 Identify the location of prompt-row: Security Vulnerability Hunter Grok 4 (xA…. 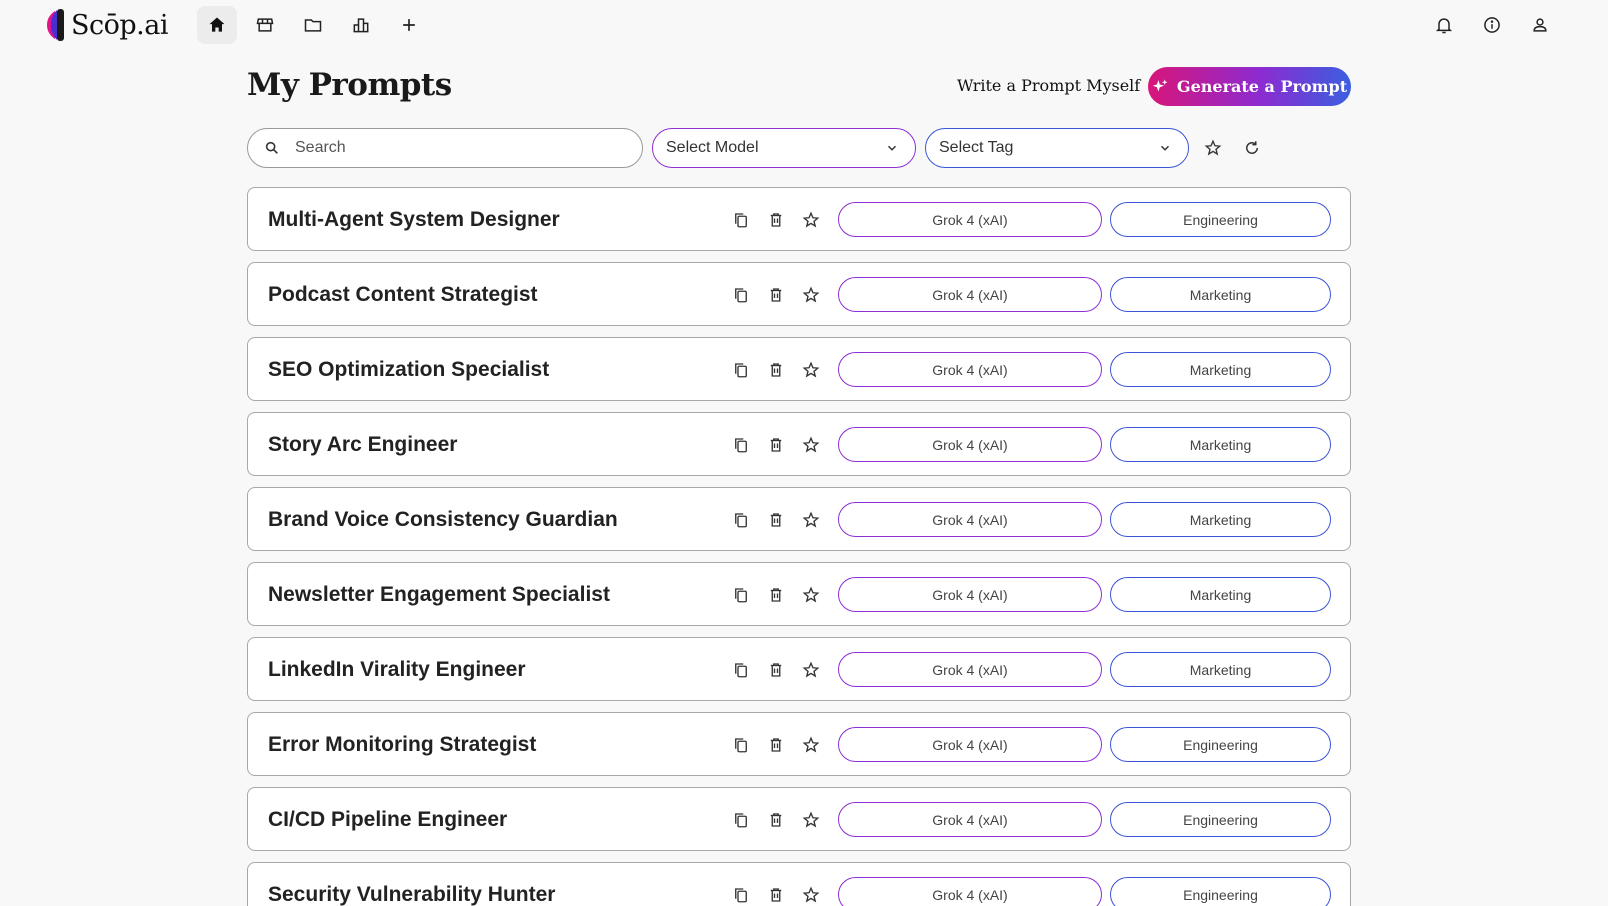
(799, 884).